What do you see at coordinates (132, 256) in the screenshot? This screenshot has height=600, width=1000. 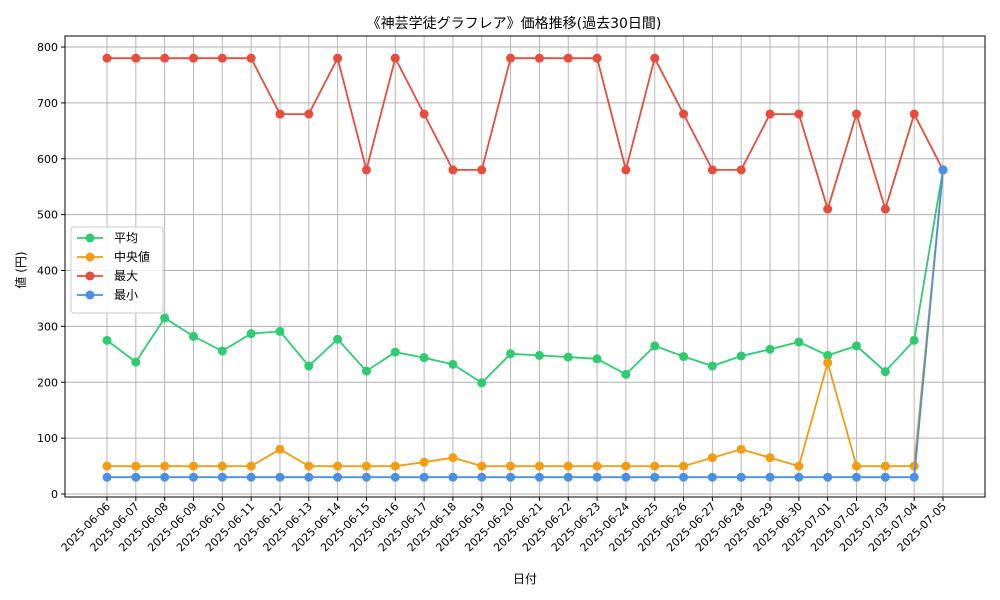 I see `legend-label: 中央値` at bounding box center [132, 256].